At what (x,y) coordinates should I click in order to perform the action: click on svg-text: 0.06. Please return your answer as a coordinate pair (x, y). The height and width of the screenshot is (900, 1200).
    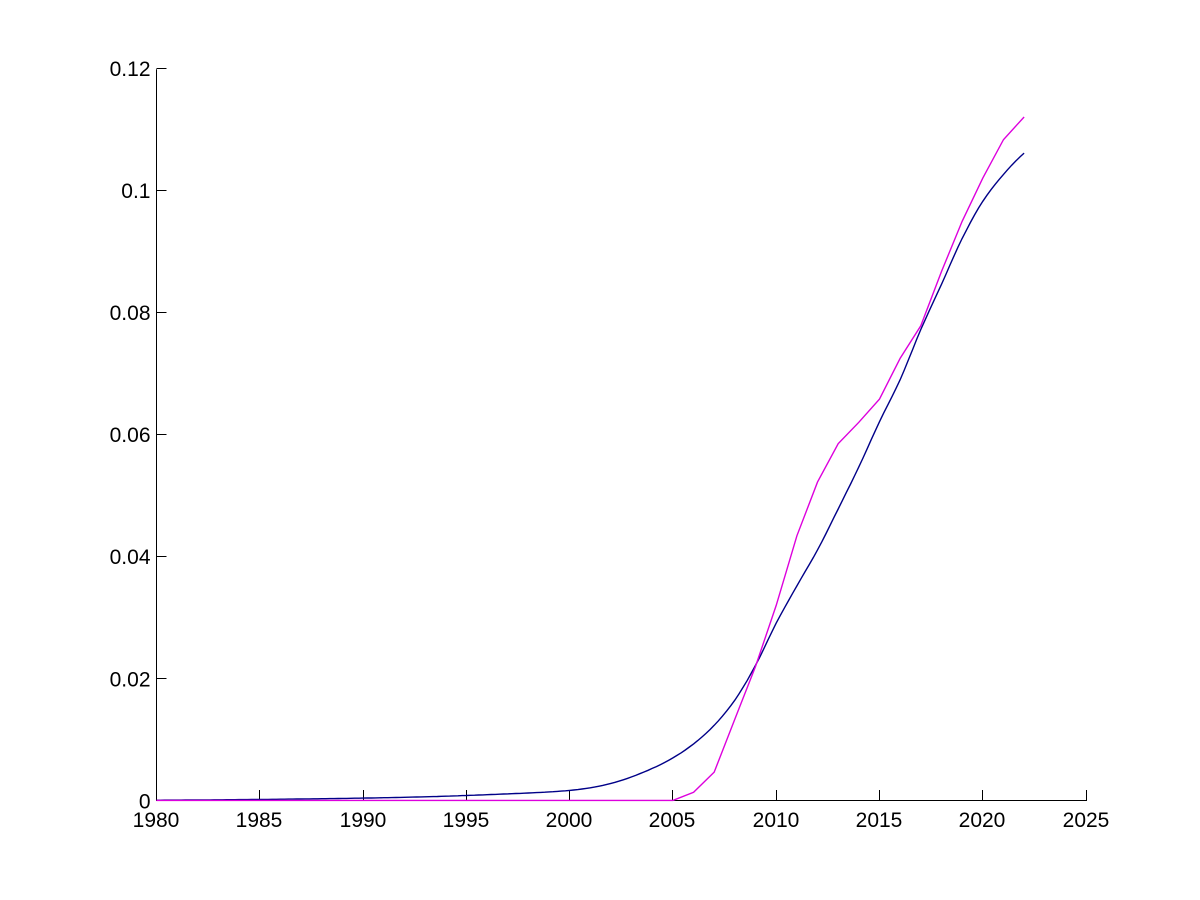
    Looking at the image, I should click on (130, 435).